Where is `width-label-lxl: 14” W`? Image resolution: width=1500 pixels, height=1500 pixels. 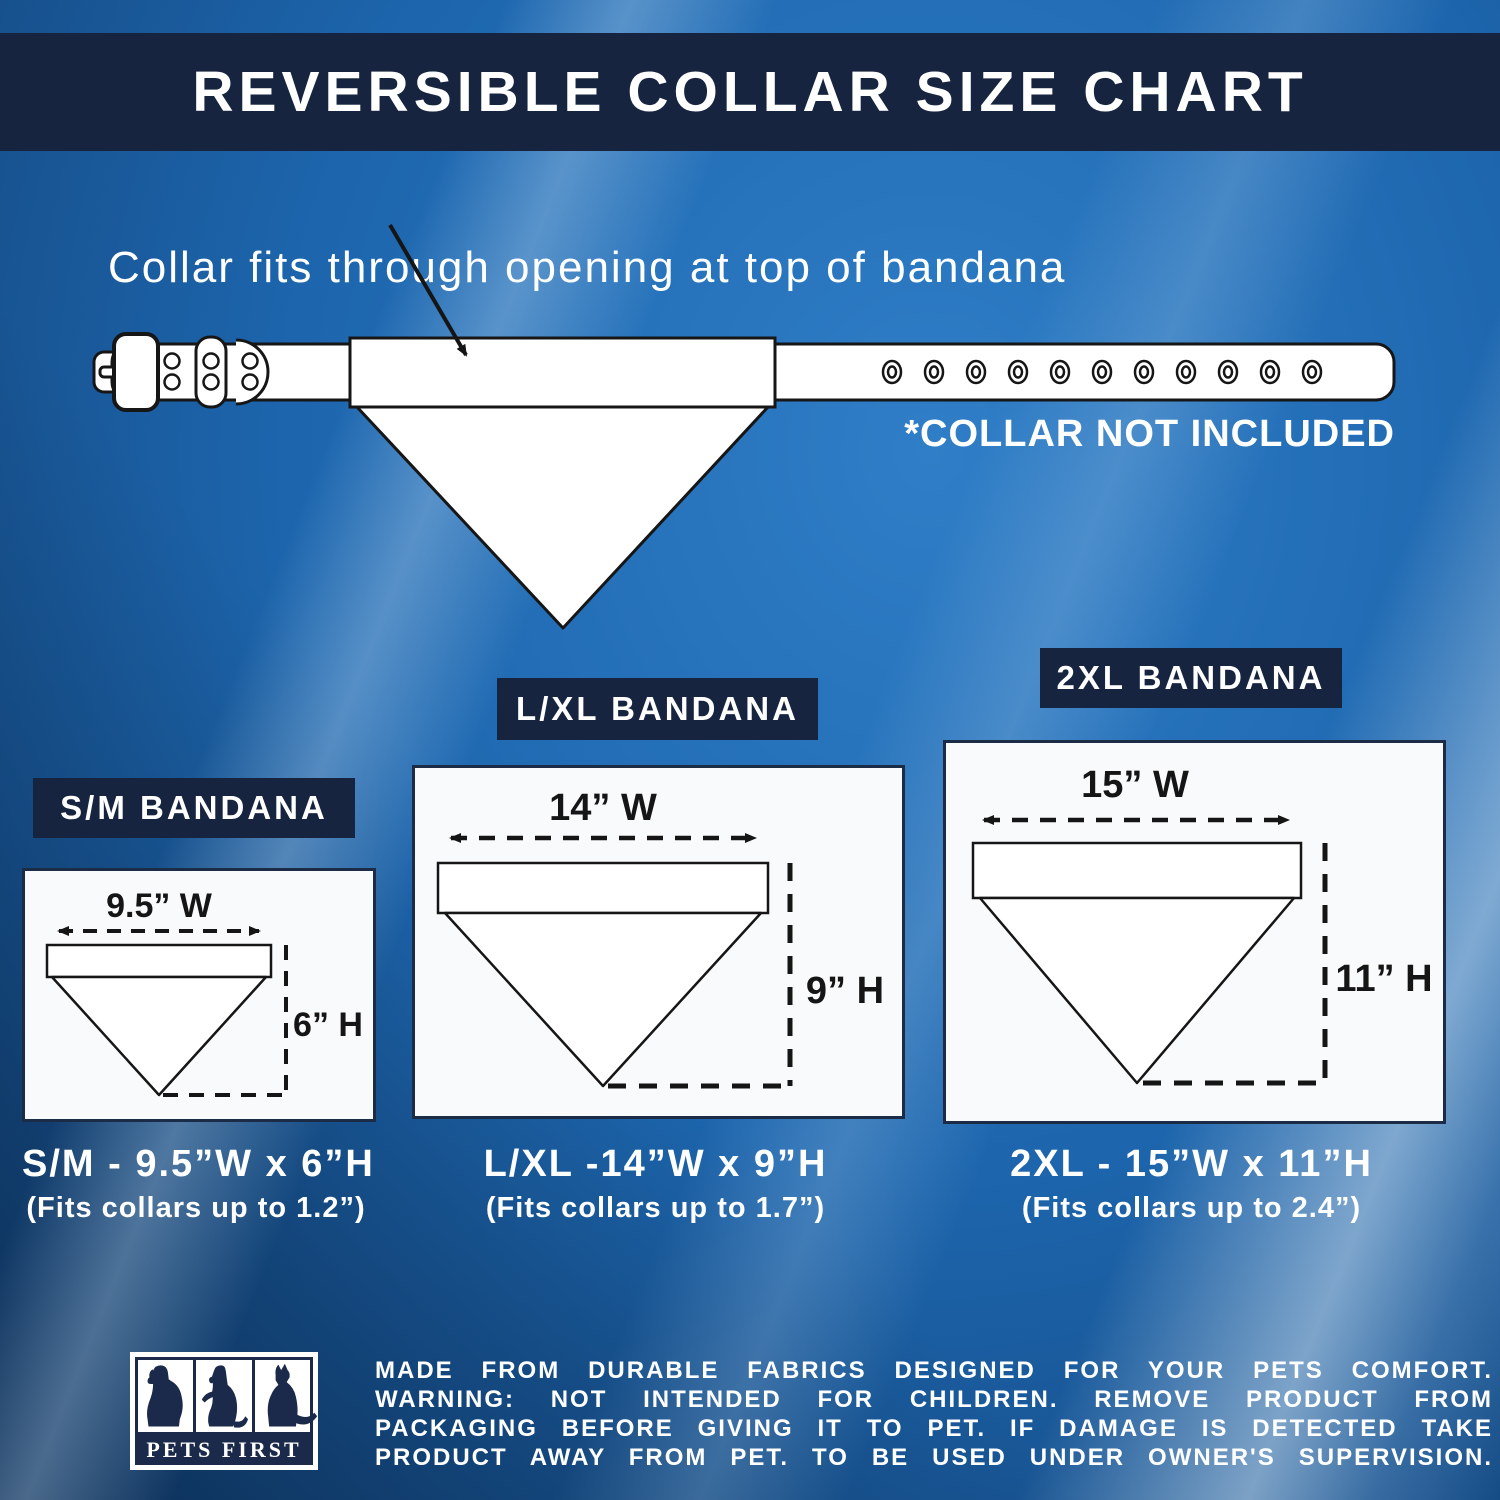 width-label-lxl: 14” W is located at coordinates (603, 808).